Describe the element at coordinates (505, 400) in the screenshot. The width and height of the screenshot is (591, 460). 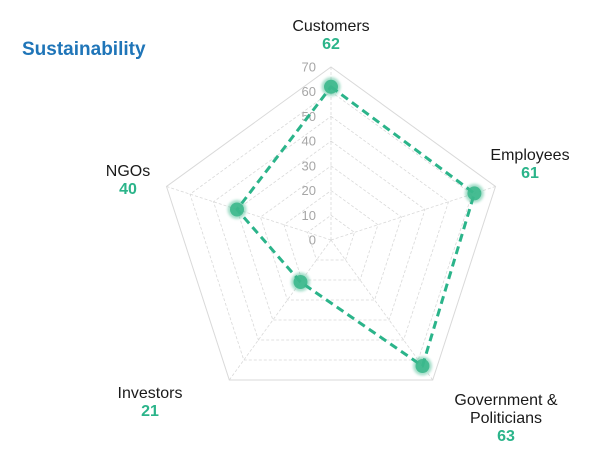
I see `category-name: Government &` at that location.